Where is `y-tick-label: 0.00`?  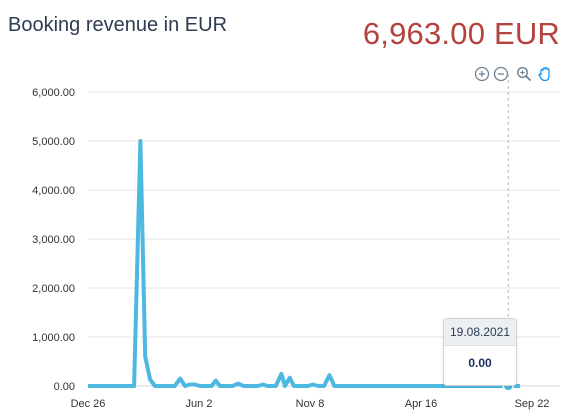
y-tick-label: 0.00 is located at coordinates (64, 387).